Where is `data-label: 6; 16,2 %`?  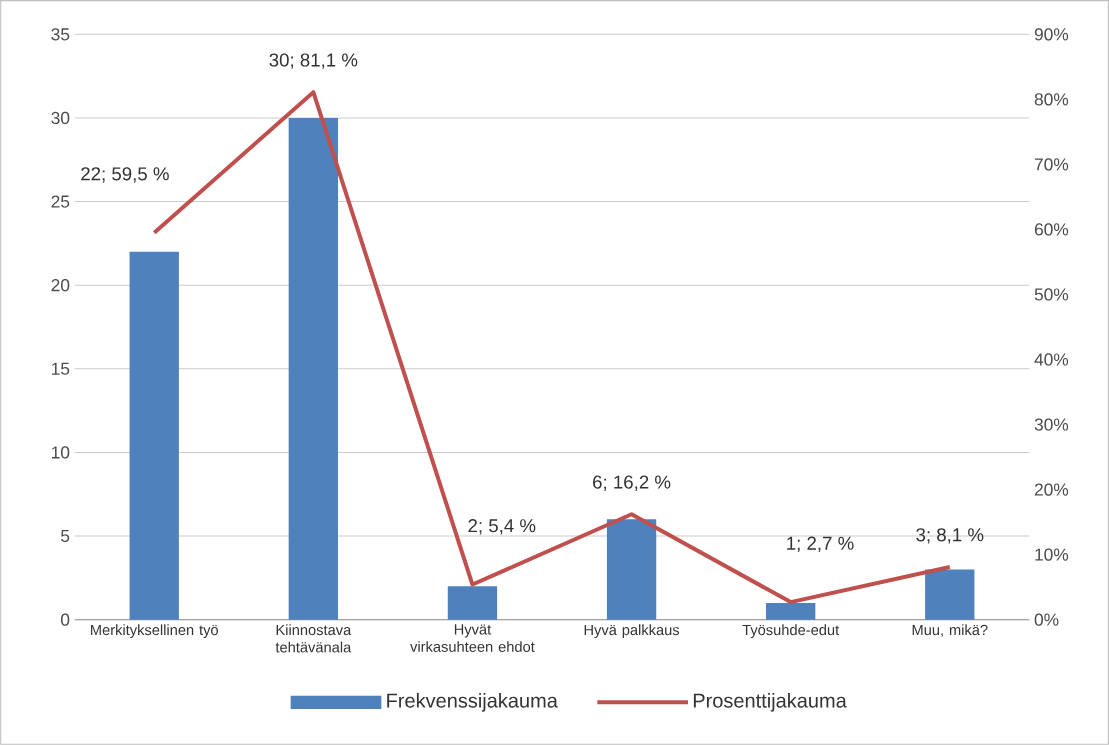 data-label: 6; 16,2 % is located at coordinates (632, 483).